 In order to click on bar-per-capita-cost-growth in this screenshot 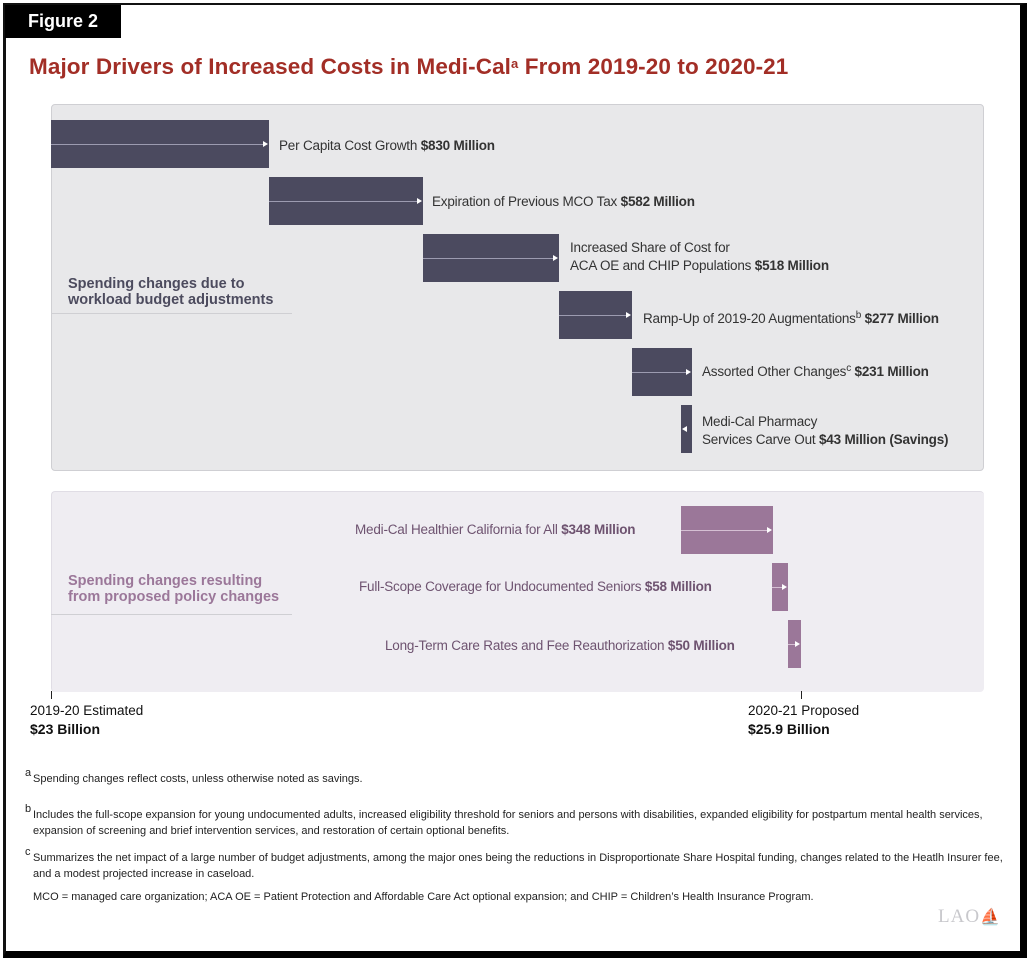, I will do `click(160, 144)`.